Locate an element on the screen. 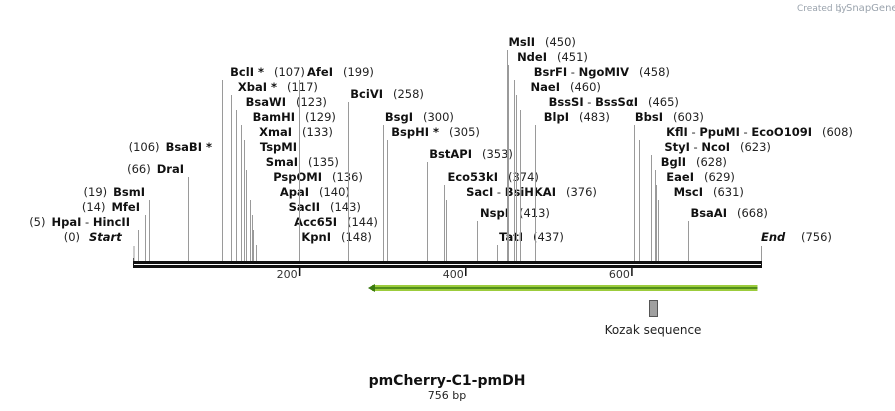 Image resolution: width=895 pixels, height=411 pixels. site-apai: ApaI (140) is located at coordinates (300, 223).